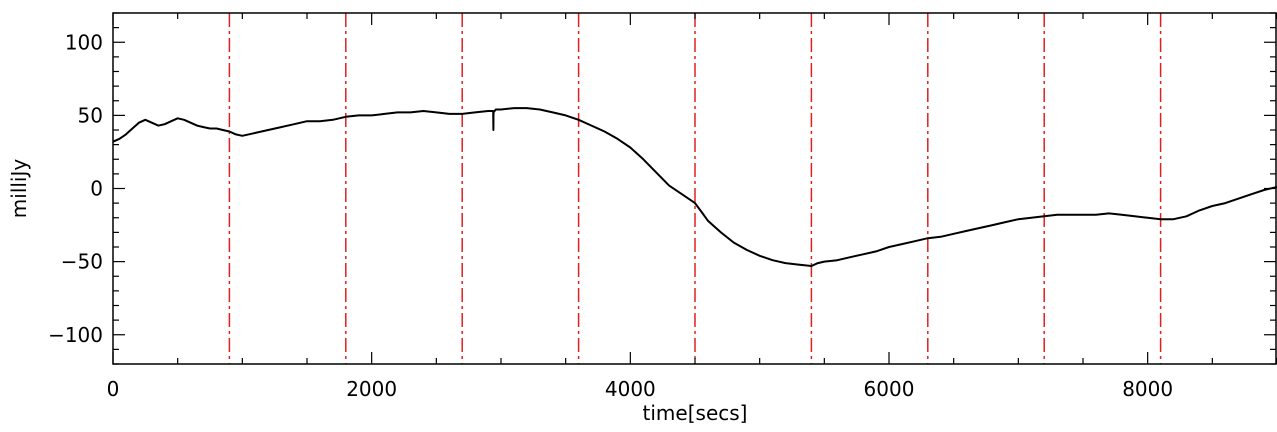 The height and width of the screenshot is (432, 1277). I want to click on y-tick-label: −50, so click(82, 262).